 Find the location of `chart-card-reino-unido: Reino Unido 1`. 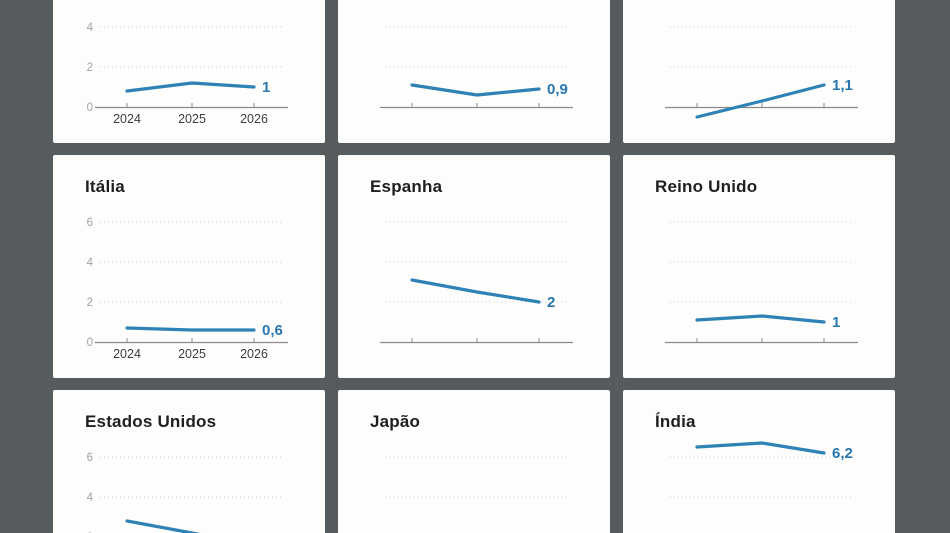

chart-card-reino-unido: Reino Unido 1 is located at coordinates (759, 266).